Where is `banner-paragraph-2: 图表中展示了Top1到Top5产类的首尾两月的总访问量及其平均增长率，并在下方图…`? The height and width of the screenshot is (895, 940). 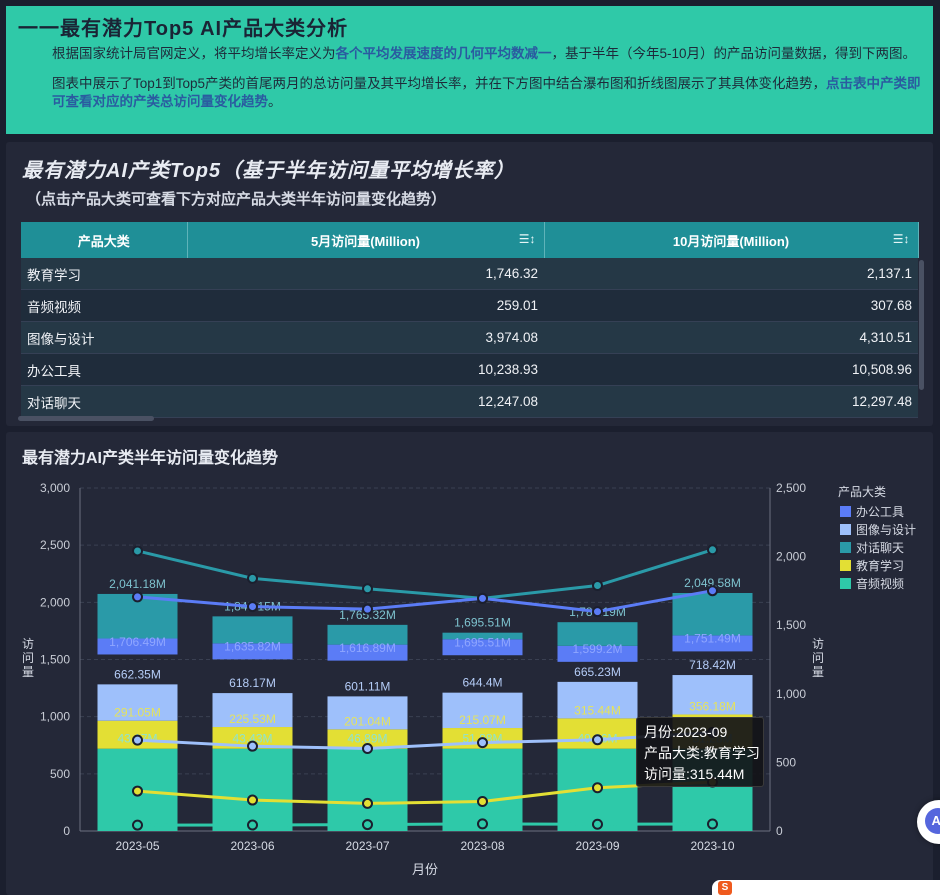
banner-paragraph-2: 图表中展示了Top1到Top5产类的首尾两月的总访问量及其平均增长率，并在下方图… is located at coordinates (486, 93).